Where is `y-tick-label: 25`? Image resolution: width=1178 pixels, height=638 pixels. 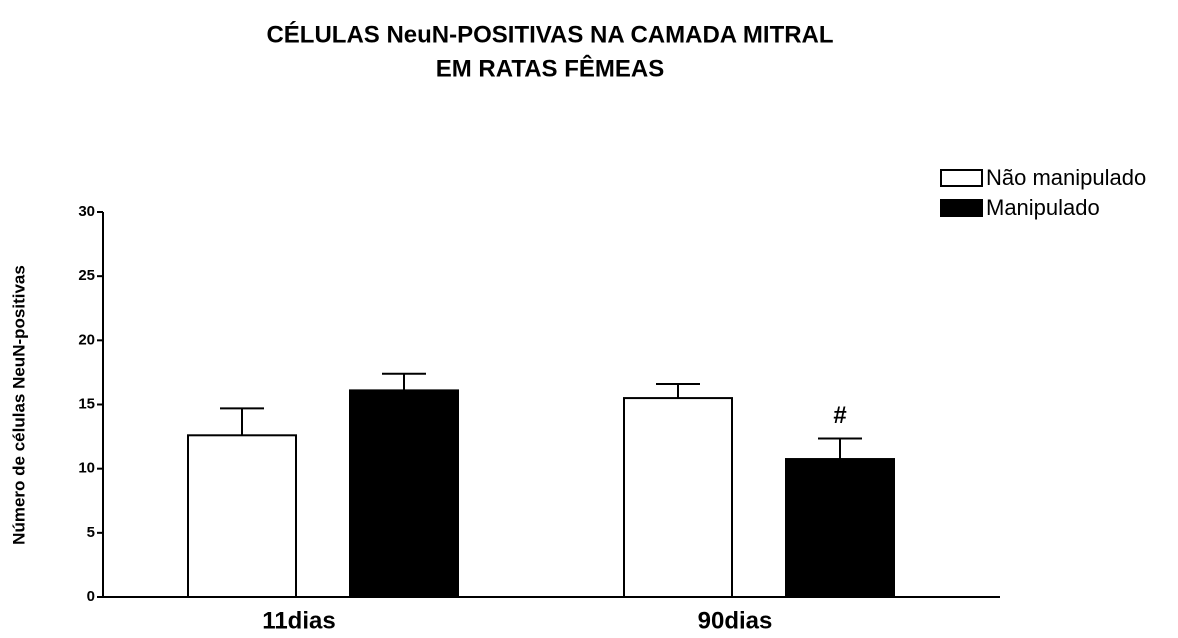 y-tick-label: 25 is located at coordinates (86, 275).